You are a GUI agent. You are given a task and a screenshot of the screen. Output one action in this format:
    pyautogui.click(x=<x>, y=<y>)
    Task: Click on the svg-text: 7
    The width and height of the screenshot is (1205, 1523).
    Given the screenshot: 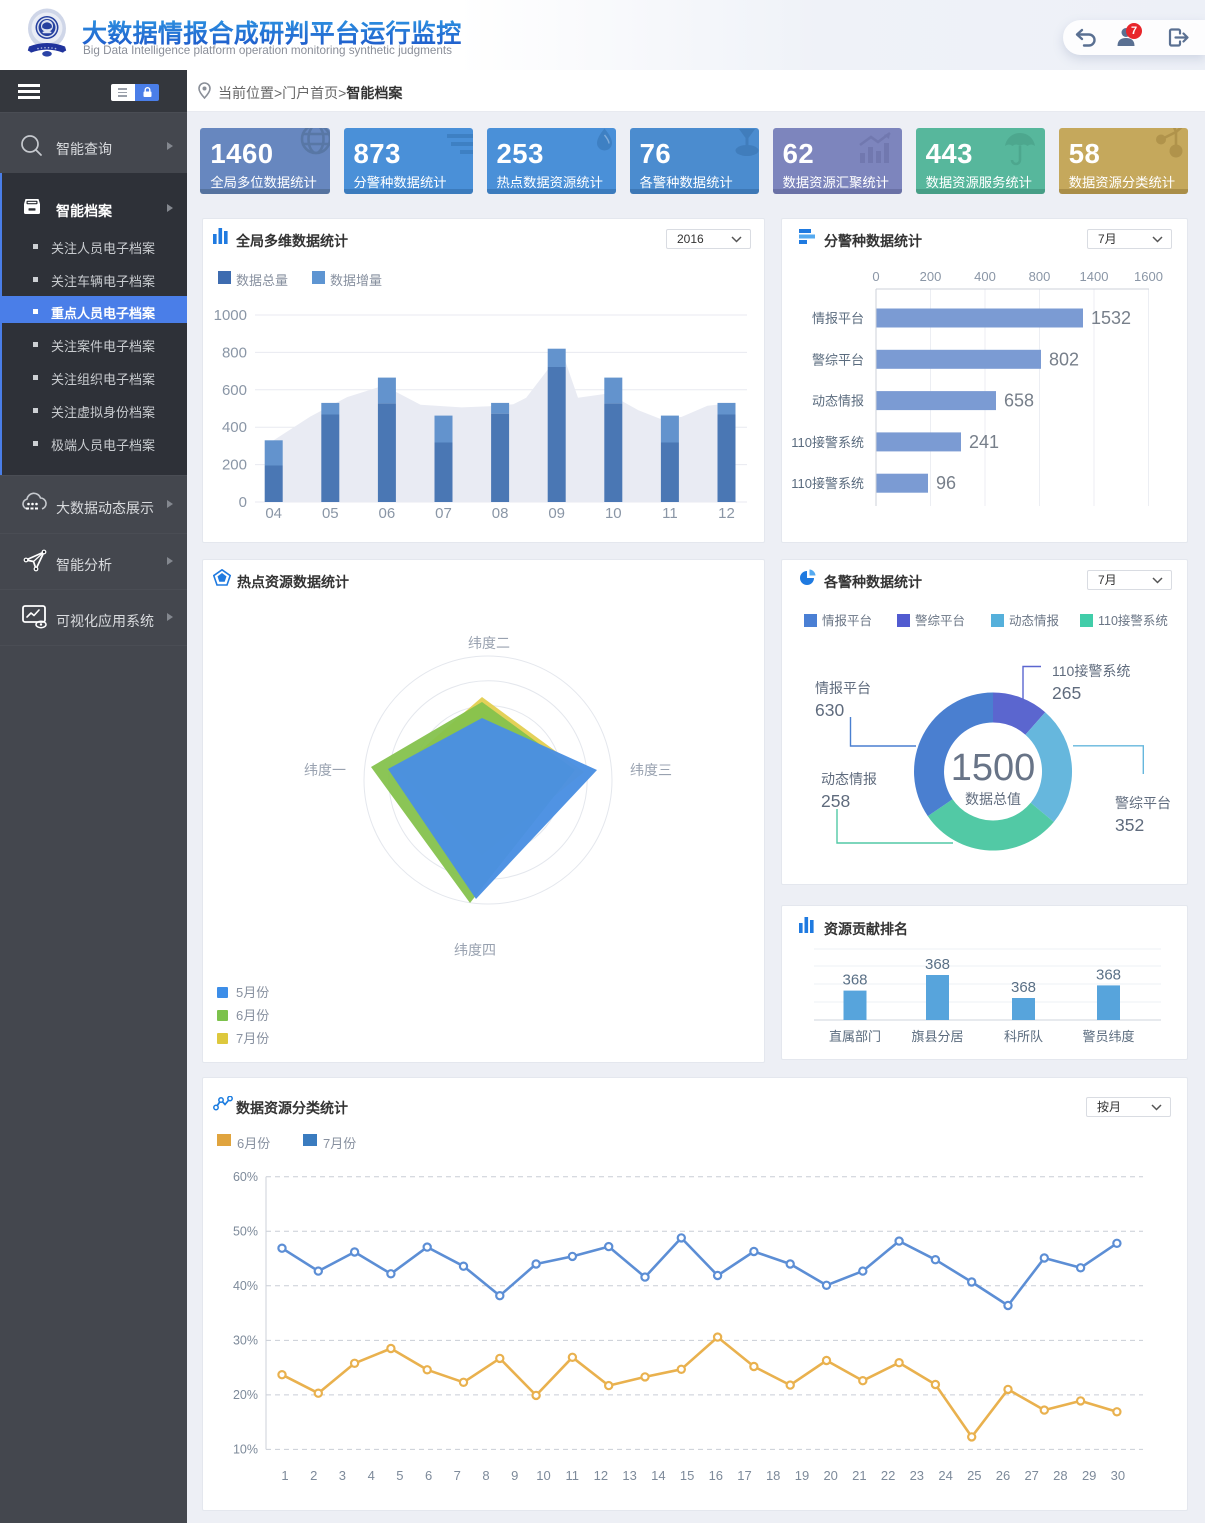 What is the action you would take?
    pyautogui.click(x=457, y=1475)
    